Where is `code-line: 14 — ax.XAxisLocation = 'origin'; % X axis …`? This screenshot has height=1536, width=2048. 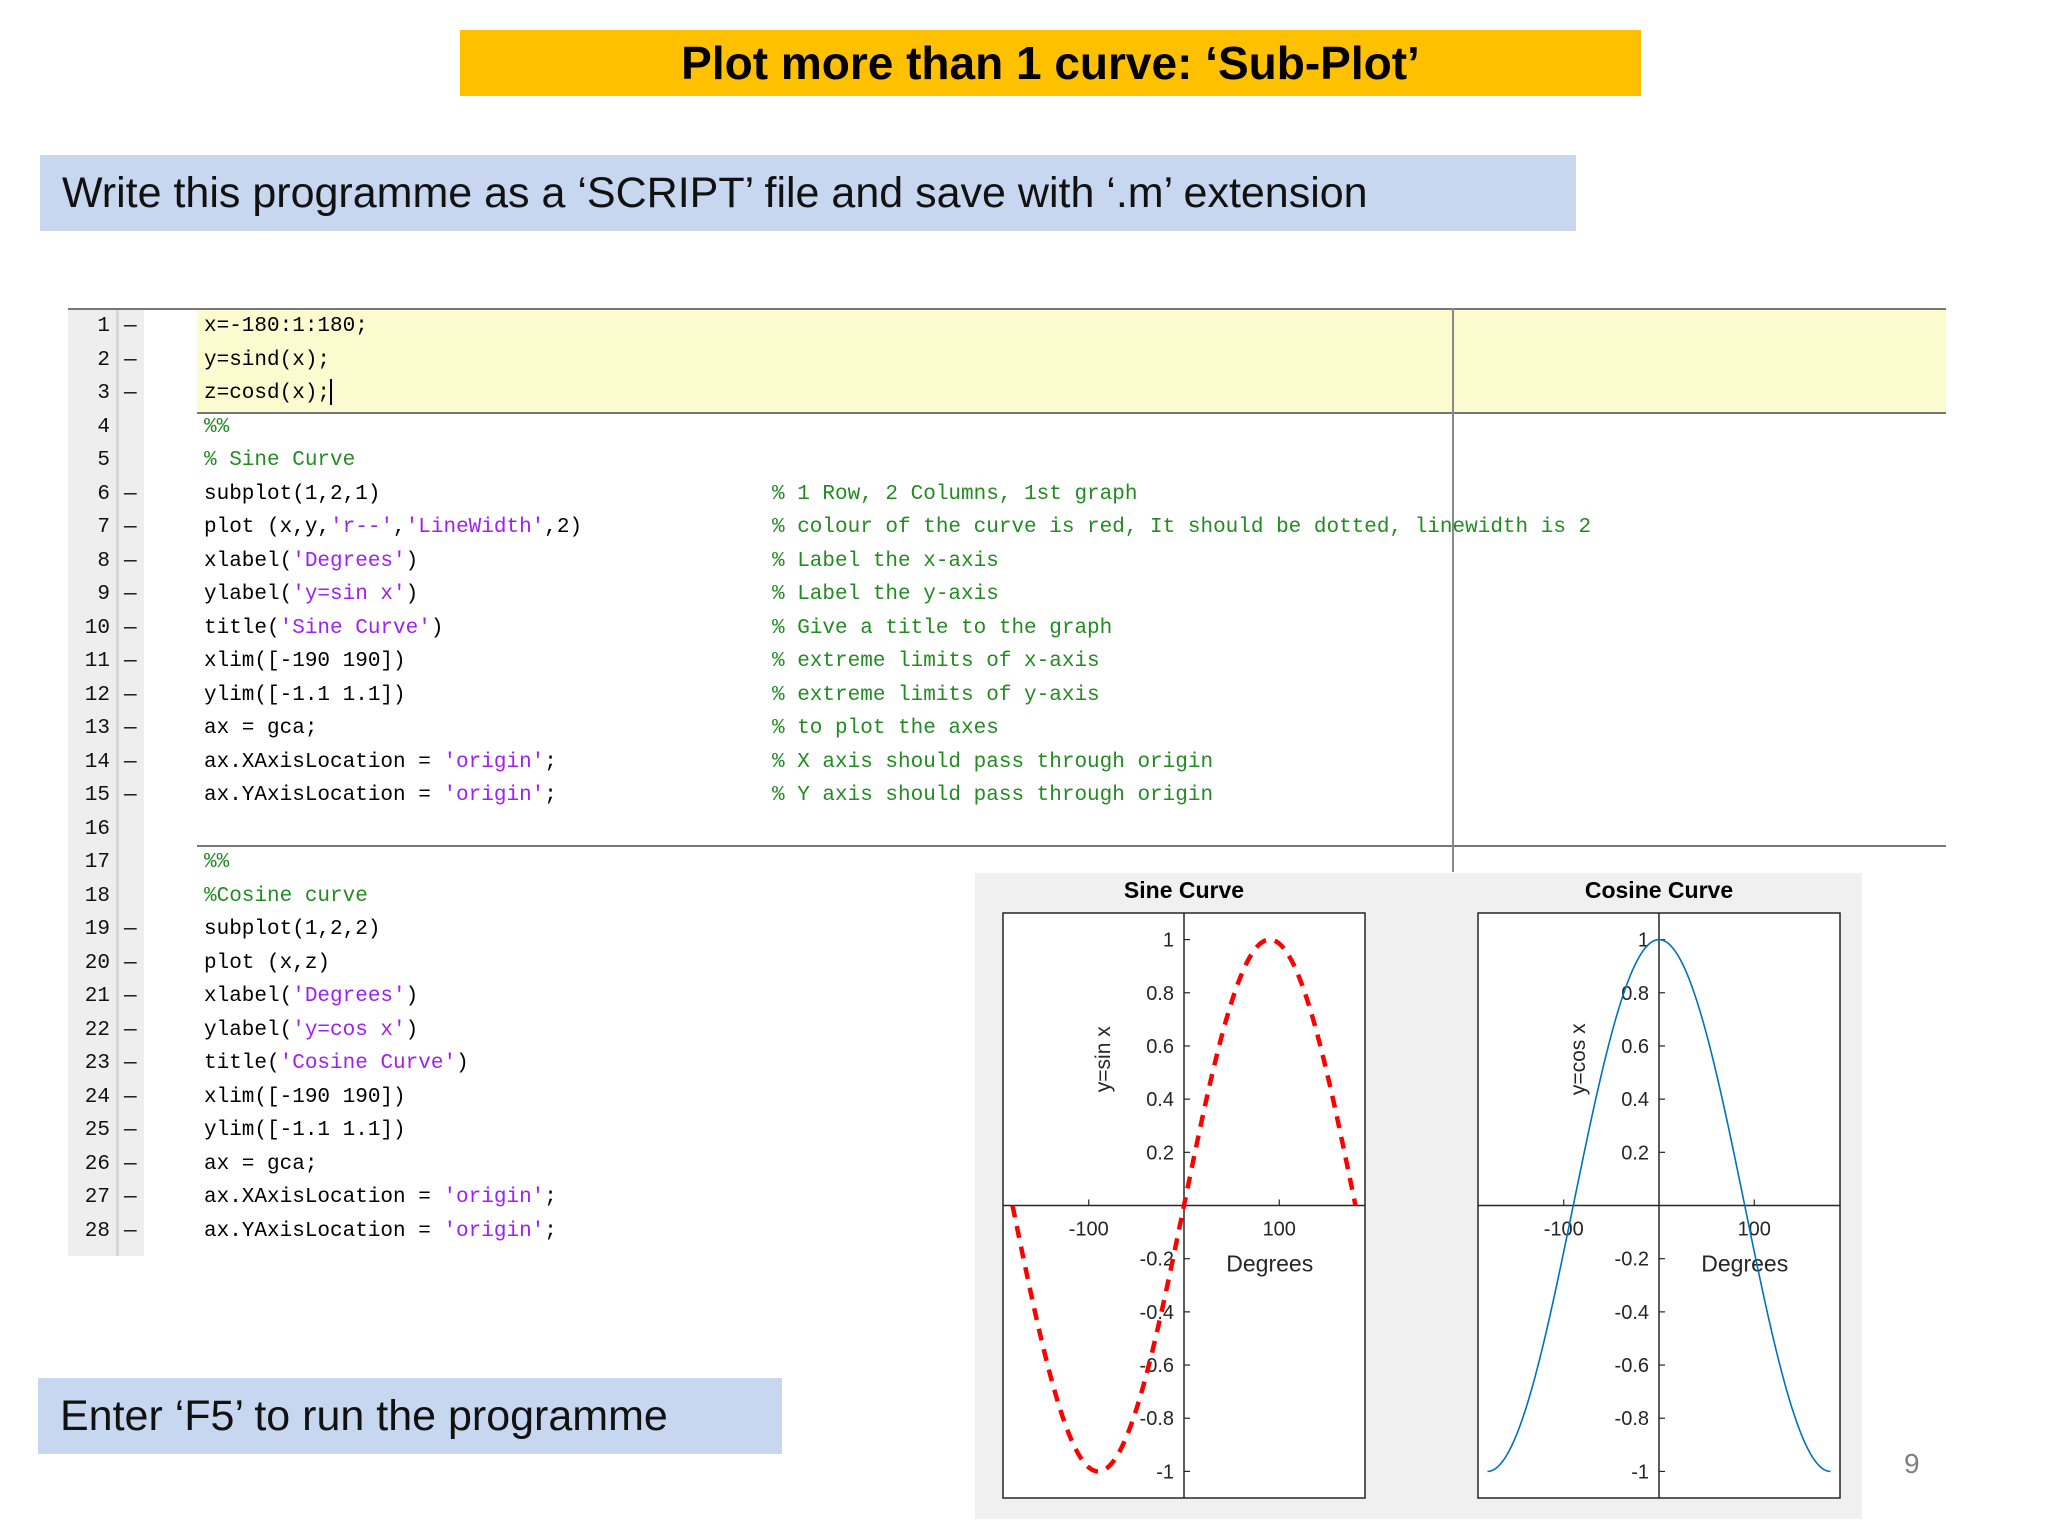
code-line: 14 — ax.XAxisLocation = 'origin'; % X axis … is located at coordinates (1007, 763).